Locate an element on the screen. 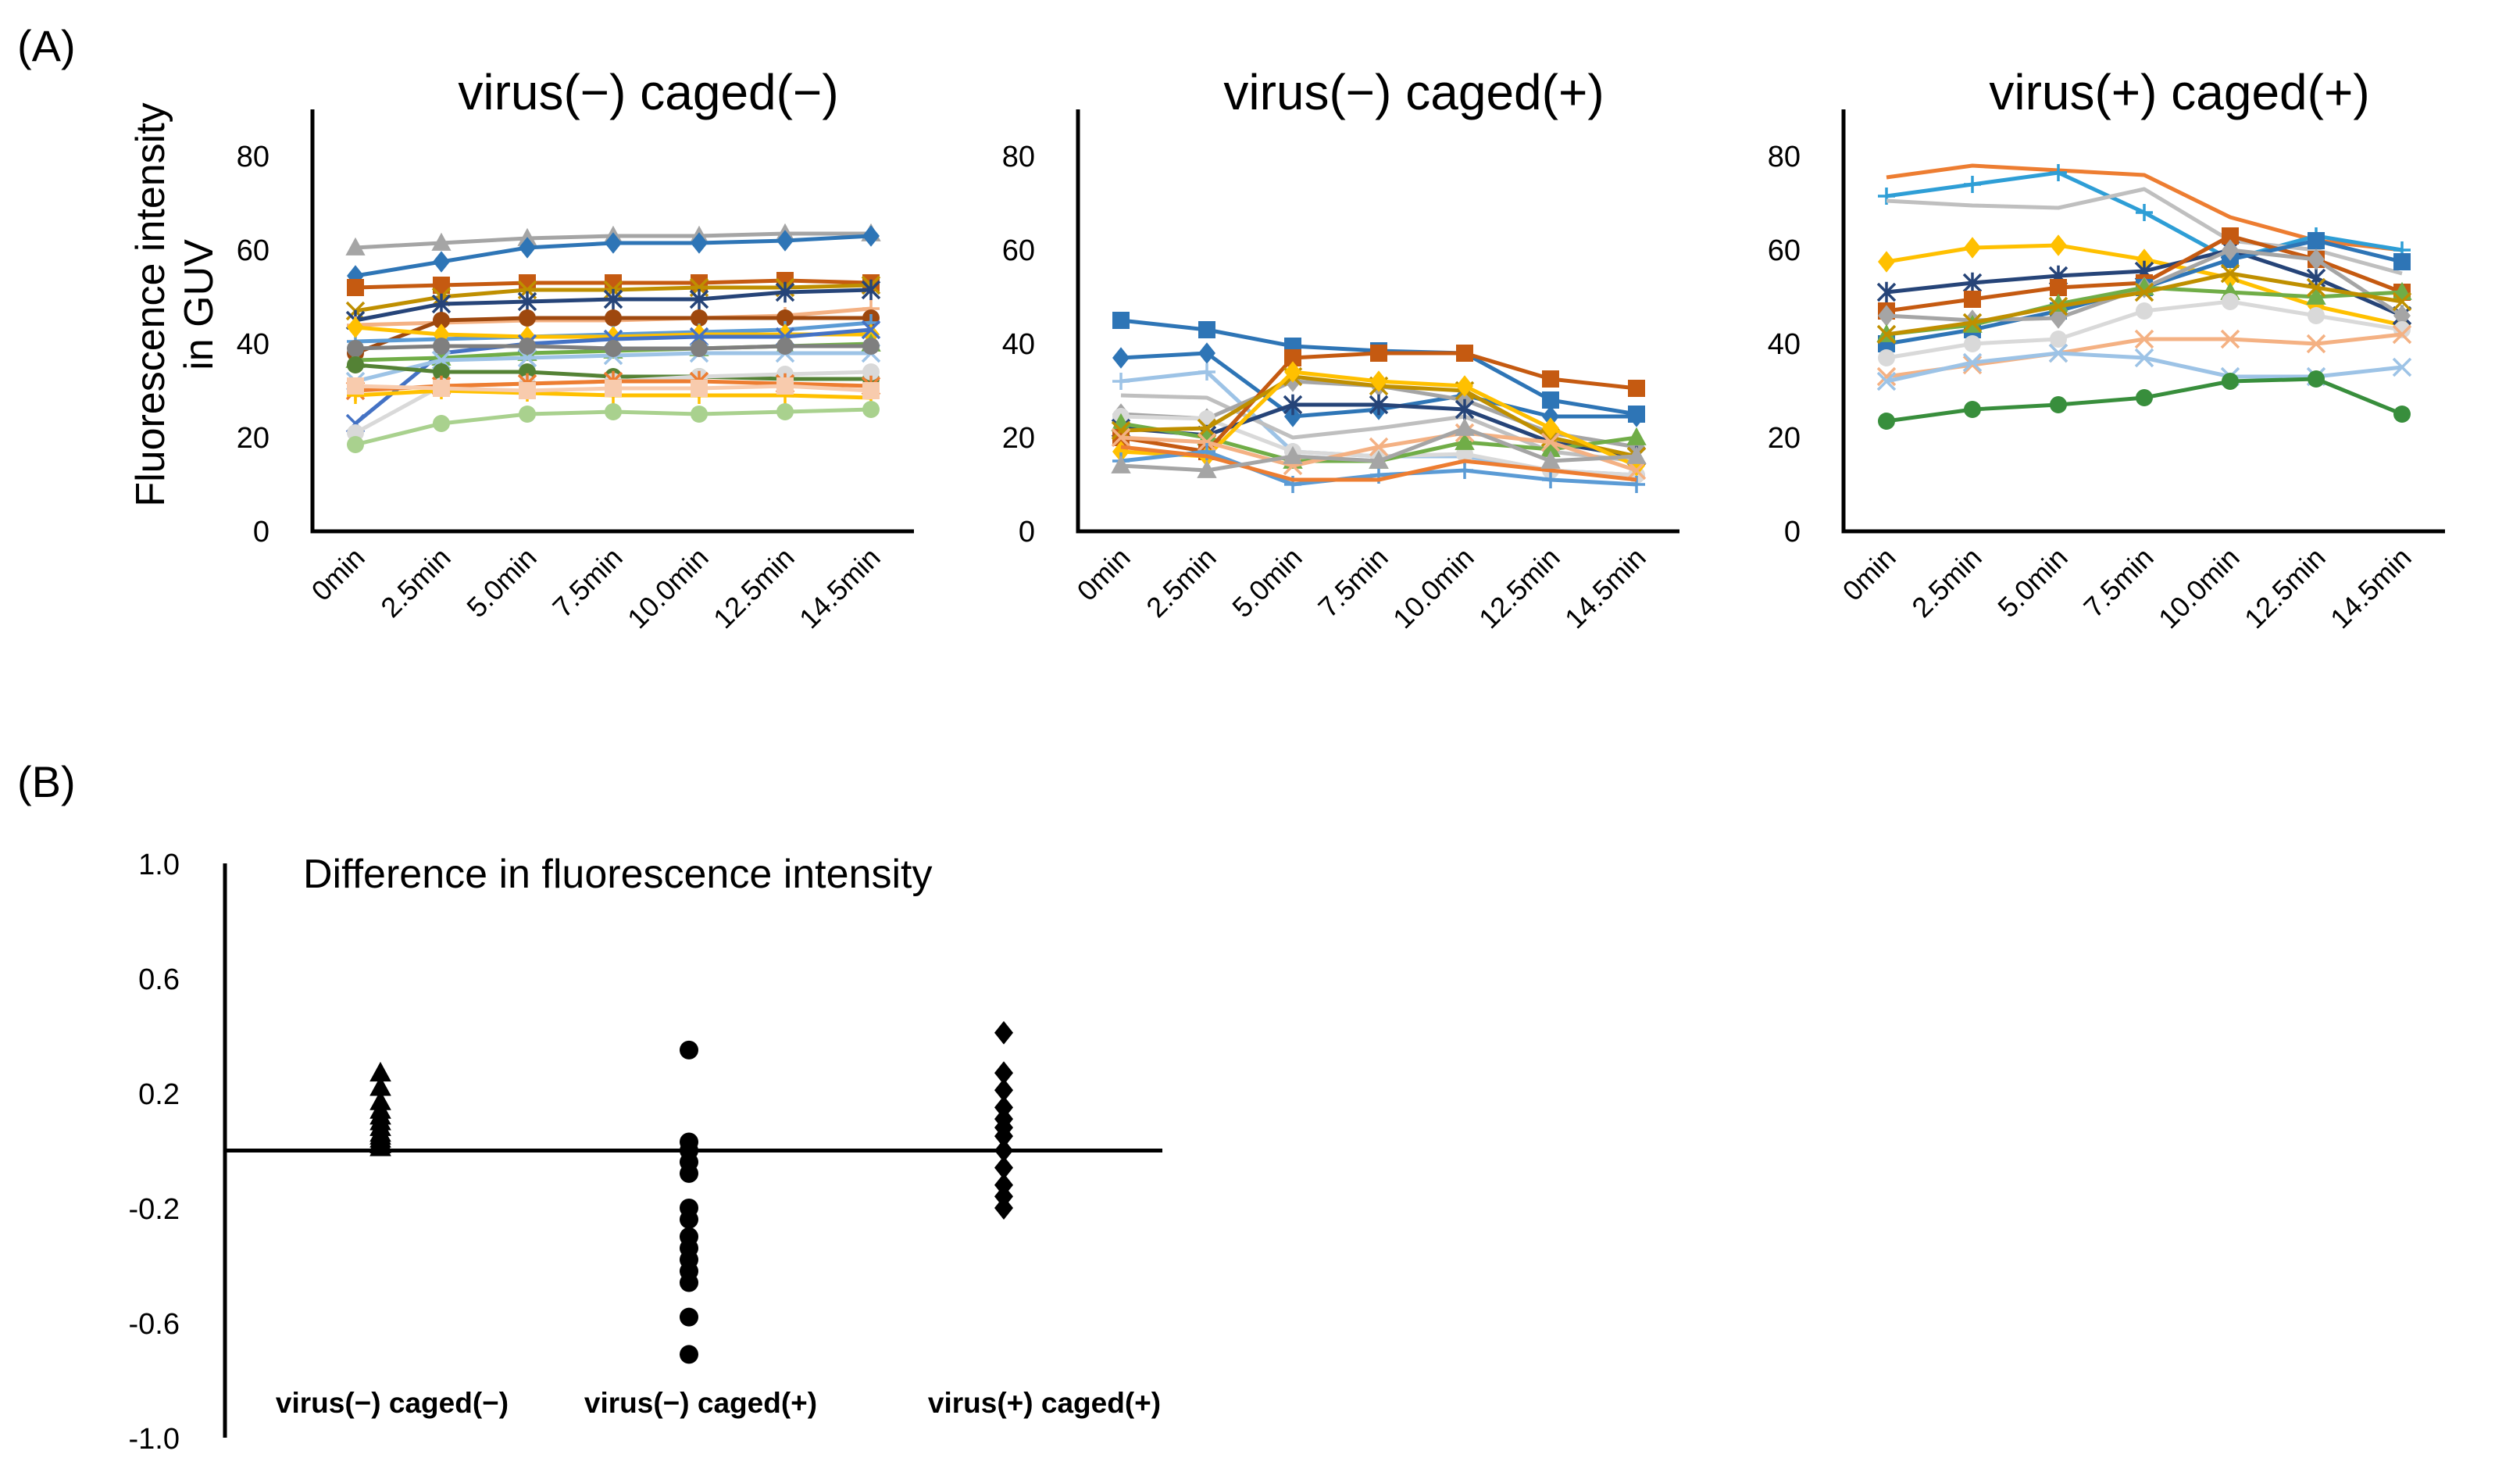 Image resolution: width=2520 pixels, height=1458 pixels. y-tick-label: 1.0 is located at coordinates (159, 865).